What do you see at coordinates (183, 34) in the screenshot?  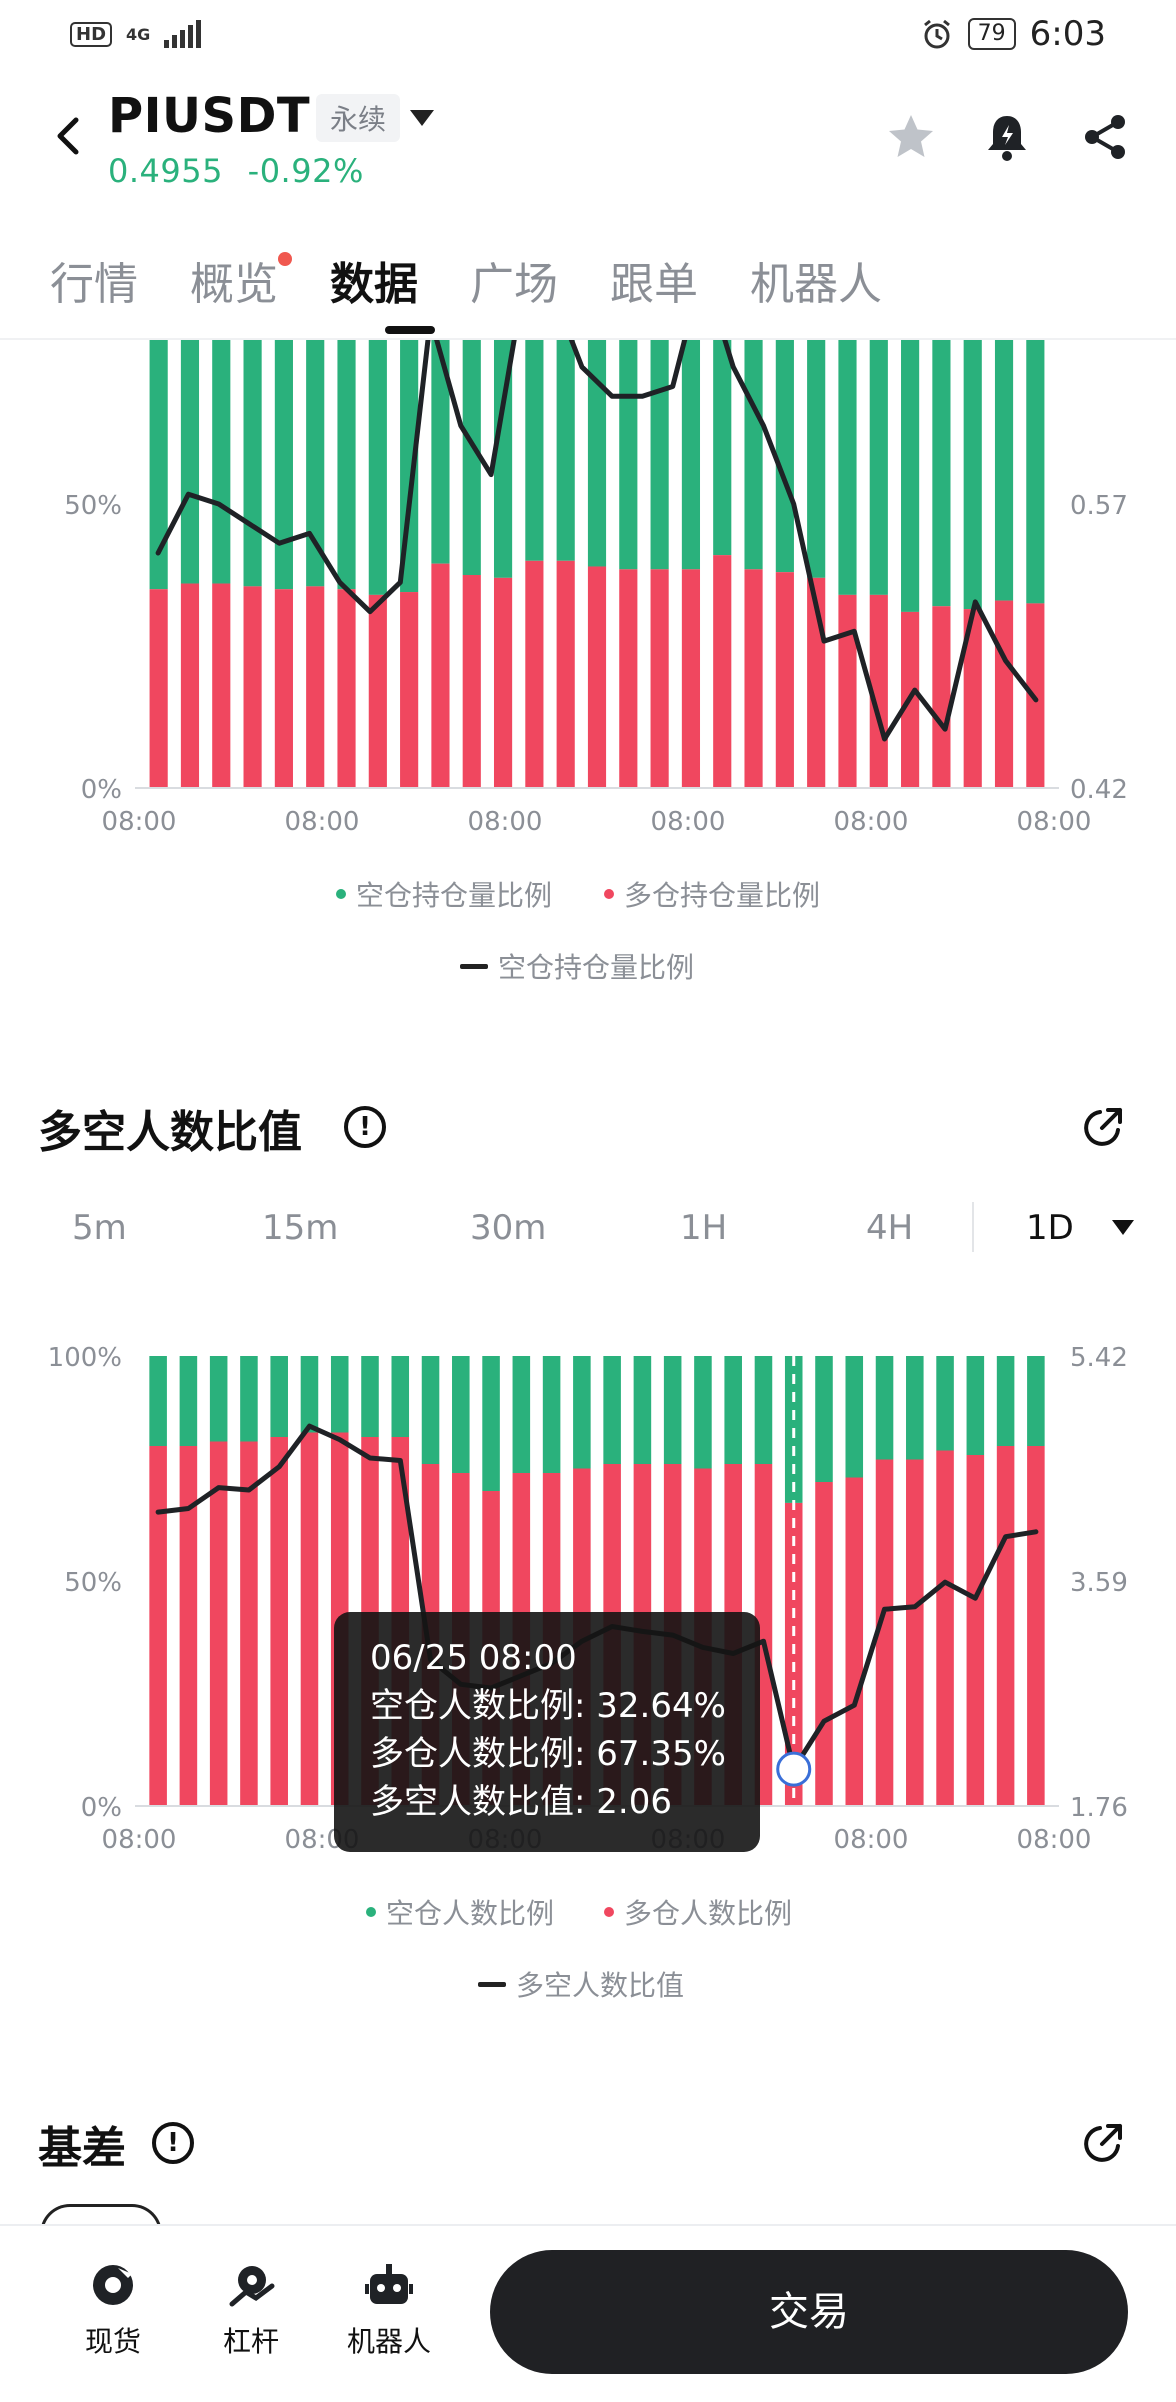 I see `signal-icon` at bounding box center [183, 34].